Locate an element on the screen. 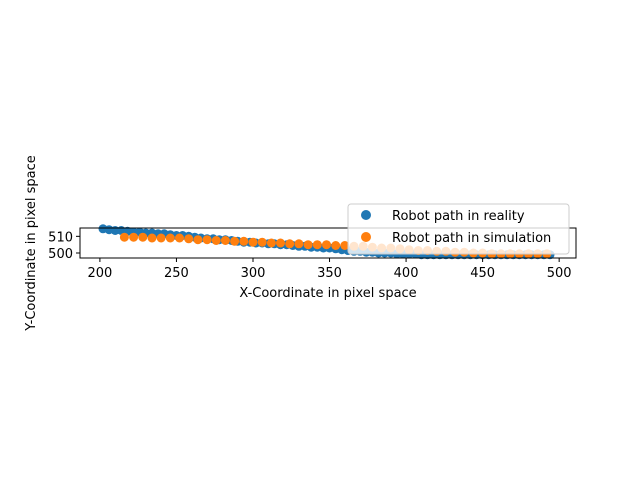  axes-frame is located at coordinates (328, 243).